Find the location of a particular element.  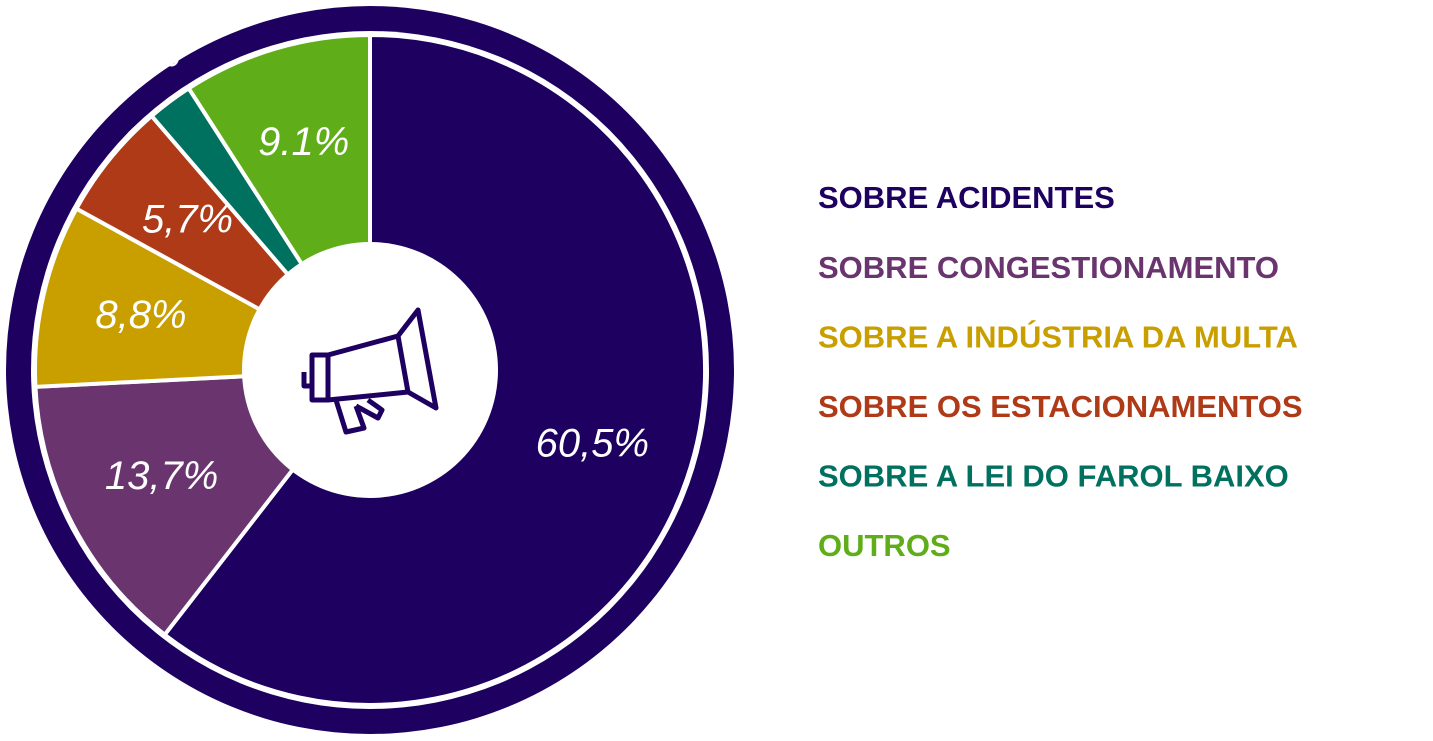

value-label: 60,5% is located at coordinates (592, 444).